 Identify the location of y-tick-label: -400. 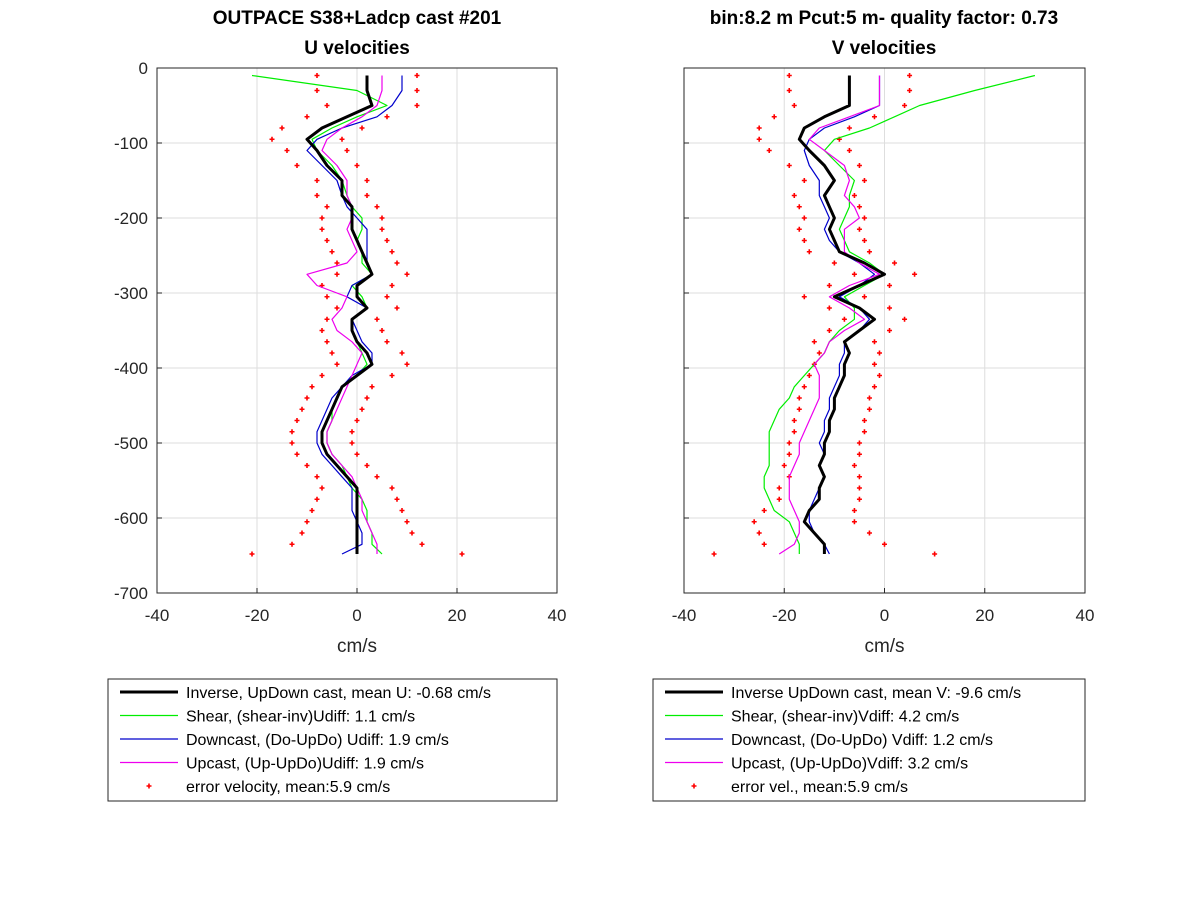
(131, 368).